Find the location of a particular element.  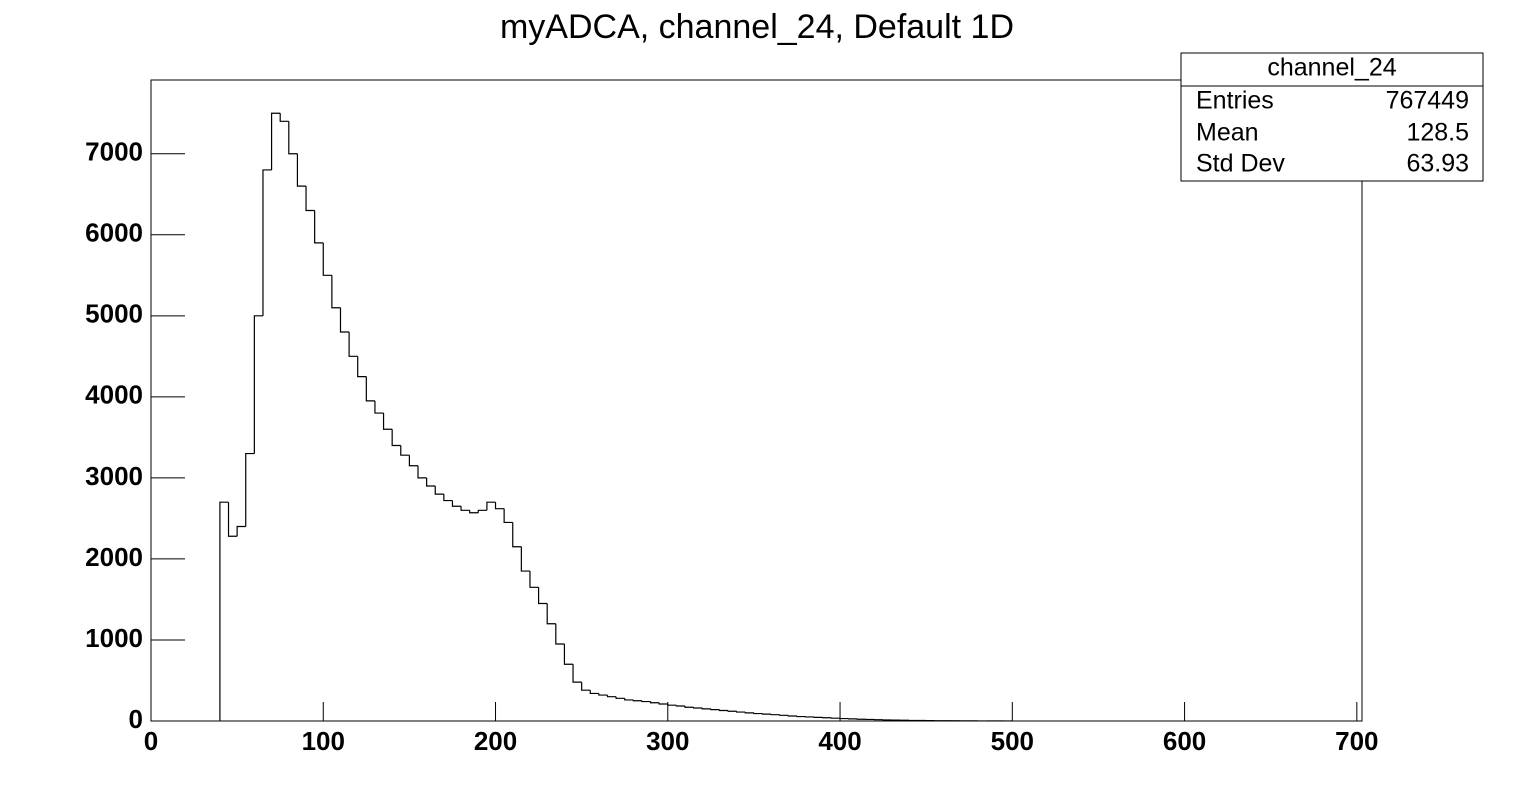

x-tick-label: 300 is located at coordinates (667, 741).